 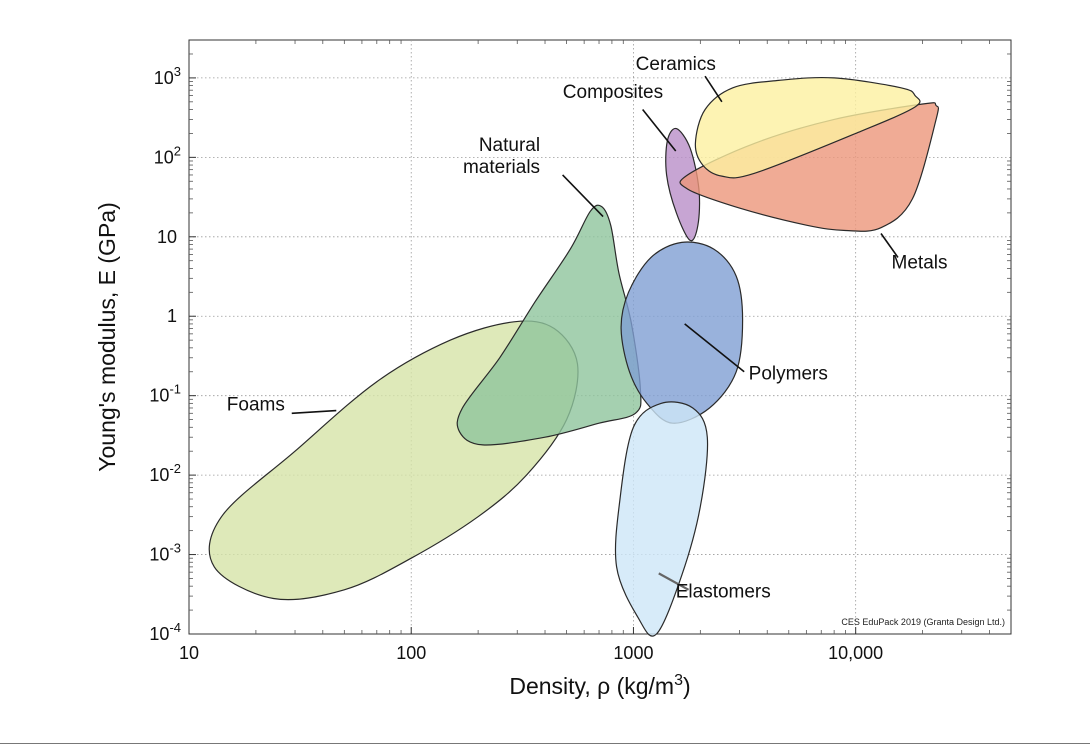 What do you see at coordinates (807, 127) in the screenshot?
I see `region-ceramics` at bounding box center [807, 127].